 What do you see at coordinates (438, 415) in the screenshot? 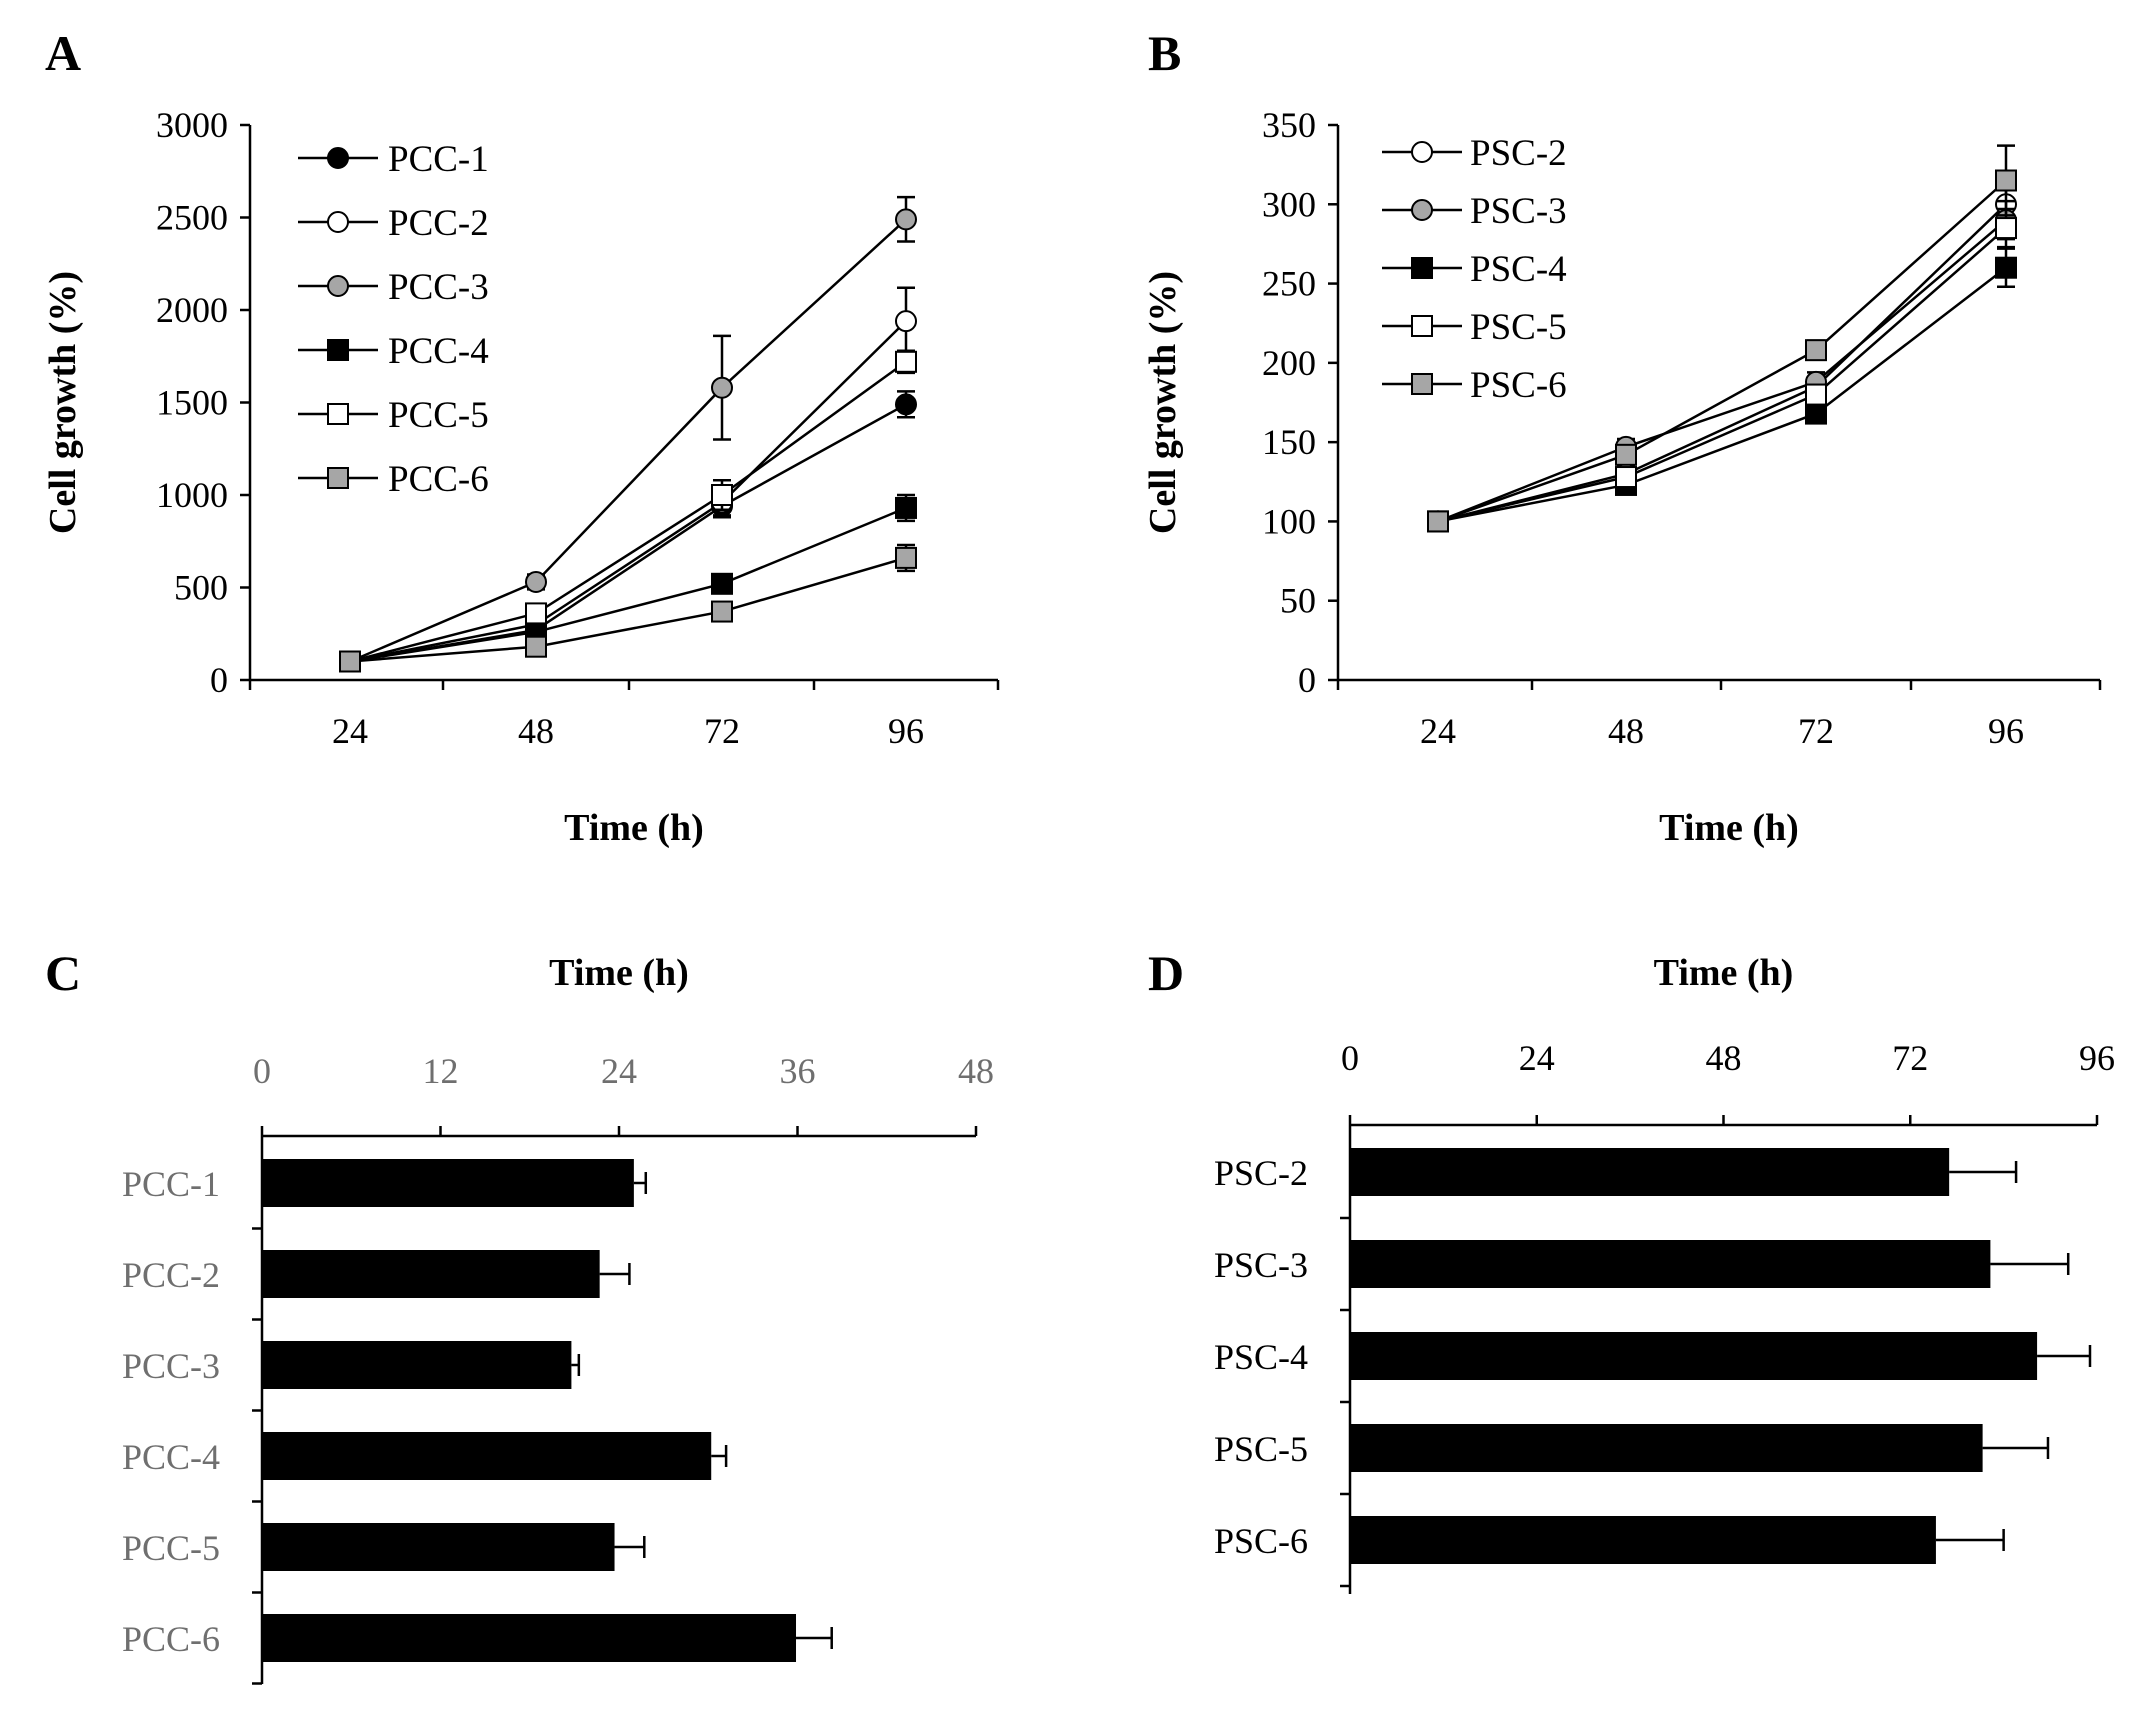
I see `legend-label: PCC-5` at bounding box center [438, 415].